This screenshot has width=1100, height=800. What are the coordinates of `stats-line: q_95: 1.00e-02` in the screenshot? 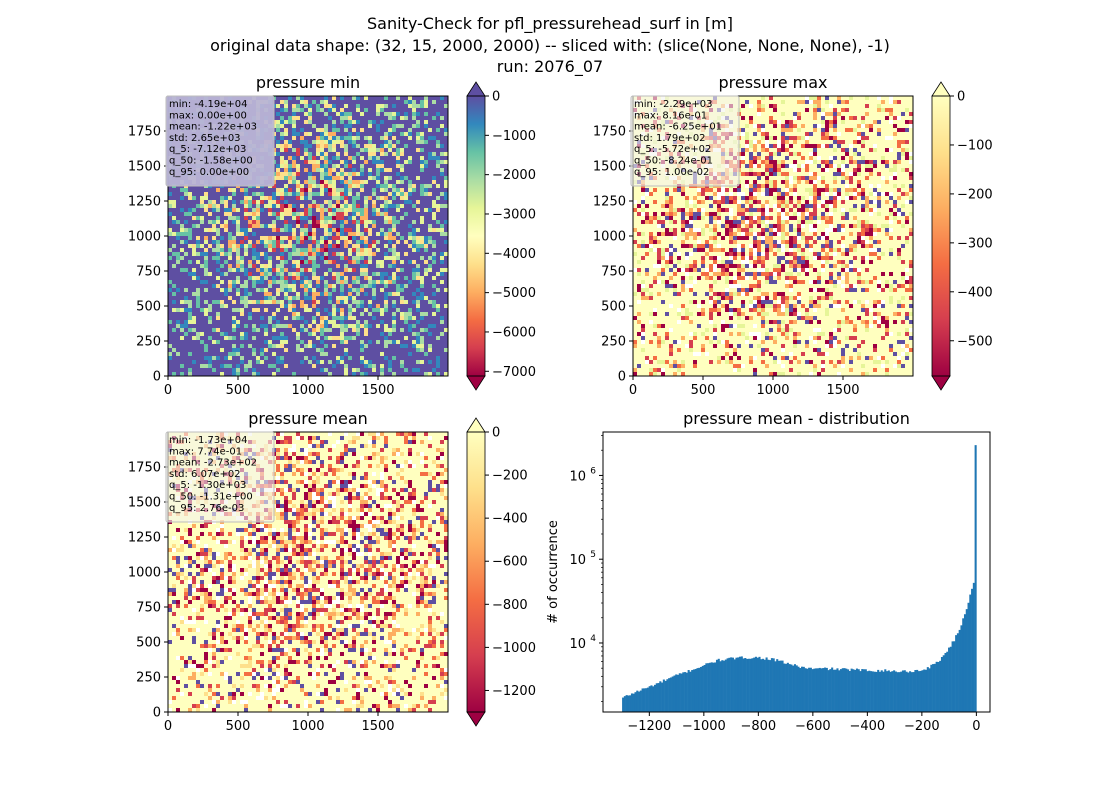 It's located at (671, 172).